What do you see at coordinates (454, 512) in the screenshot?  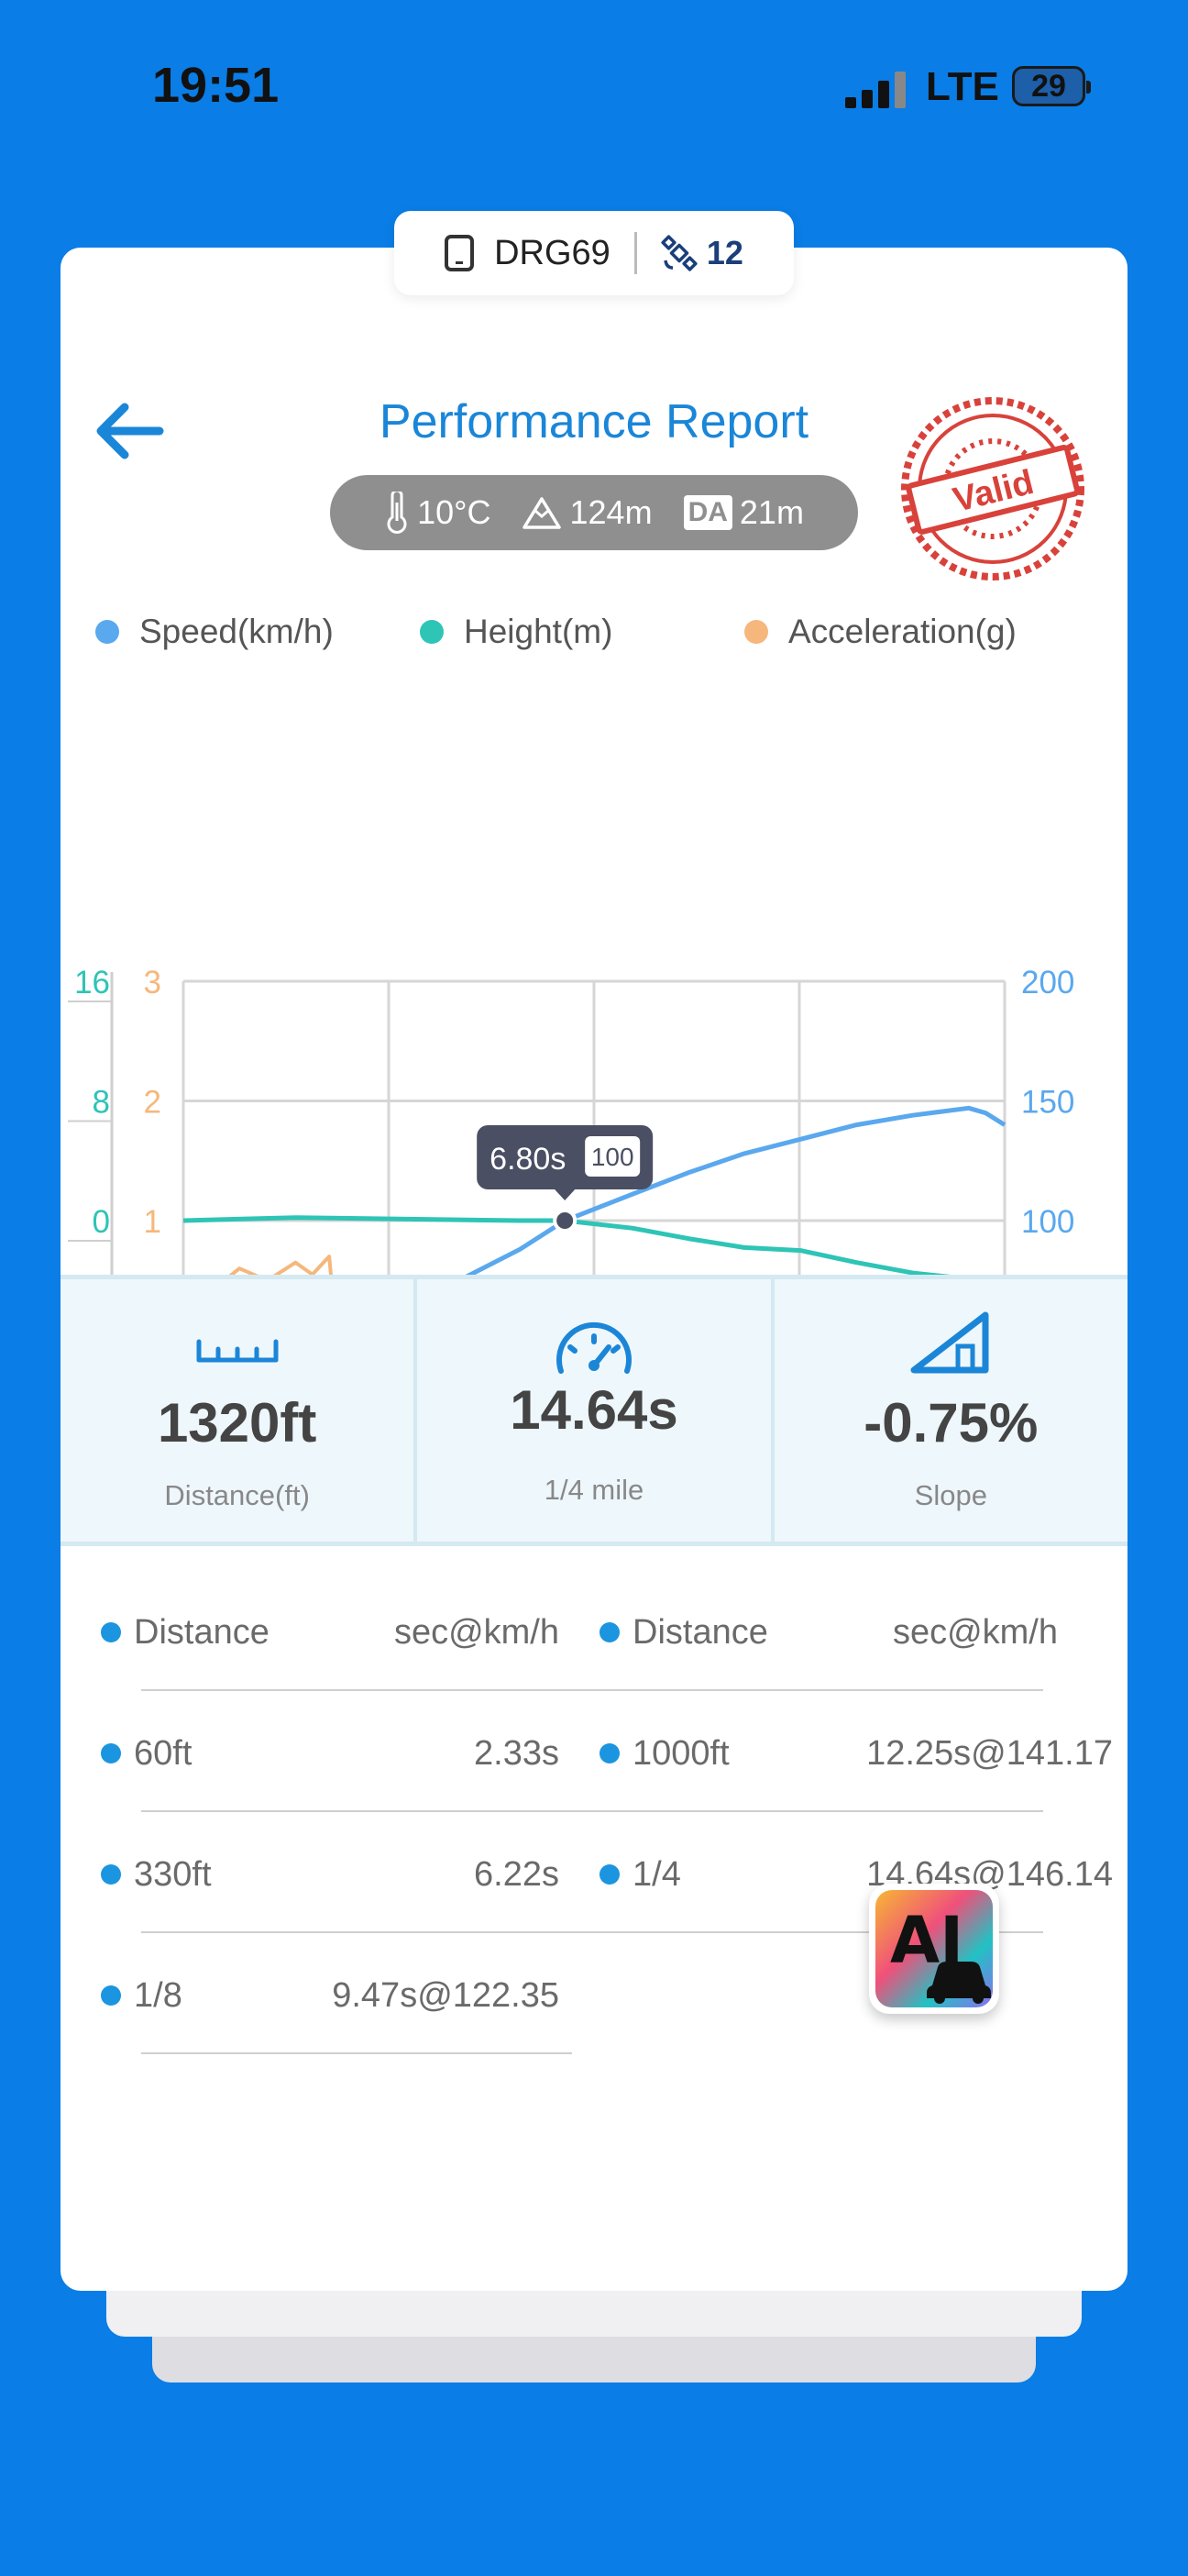 I see `temperature: 10°C` at bounding box center [454, 512].